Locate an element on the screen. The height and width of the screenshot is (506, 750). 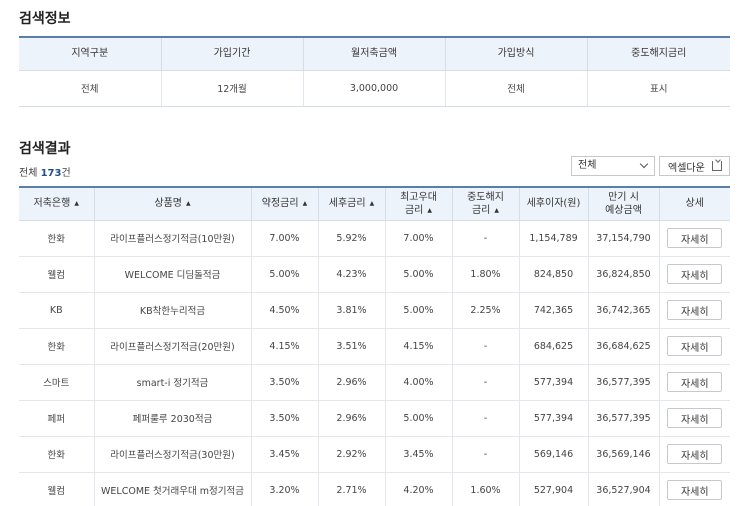
cell-bank: KB is located at coordinates (56, 310).